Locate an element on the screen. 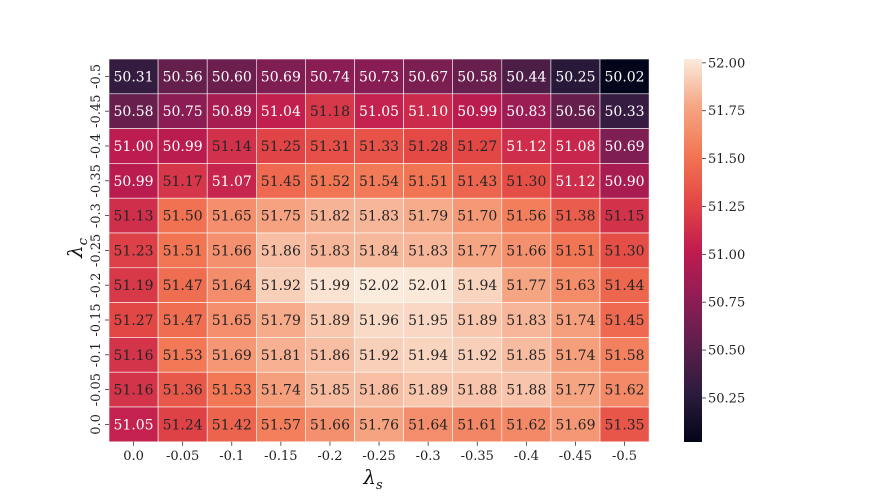 The width and height of the screenshot is (872, 498). heatmap-cell-label: 51.08 is located at coordinates (575, 147).